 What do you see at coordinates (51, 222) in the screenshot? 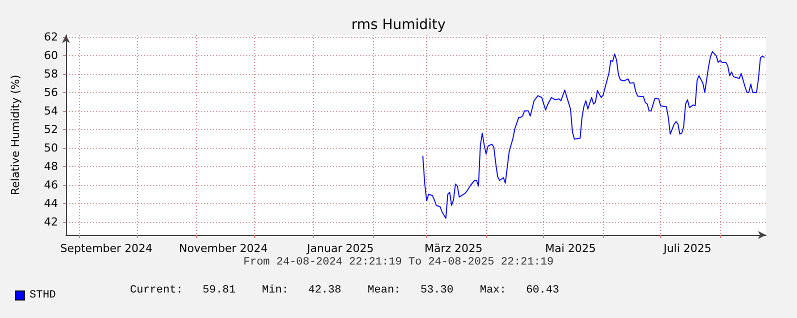
I see `y-tick-label: 42` at bounding box center [51, 222].